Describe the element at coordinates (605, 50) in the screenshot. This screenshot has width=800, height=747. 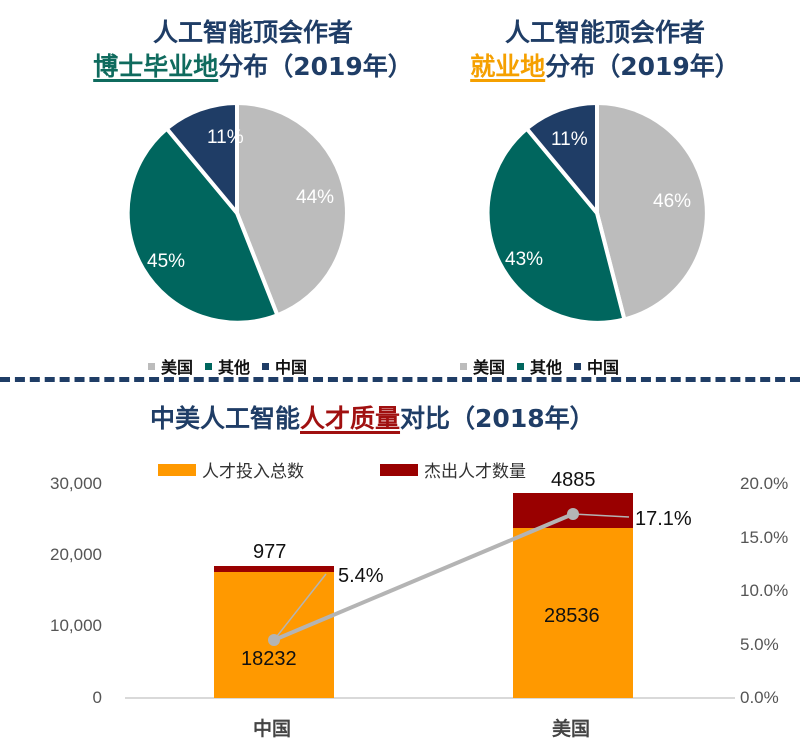
I see `right-pie-title: 人工智能顶会作者 就业地分布（2019年）` at that location.